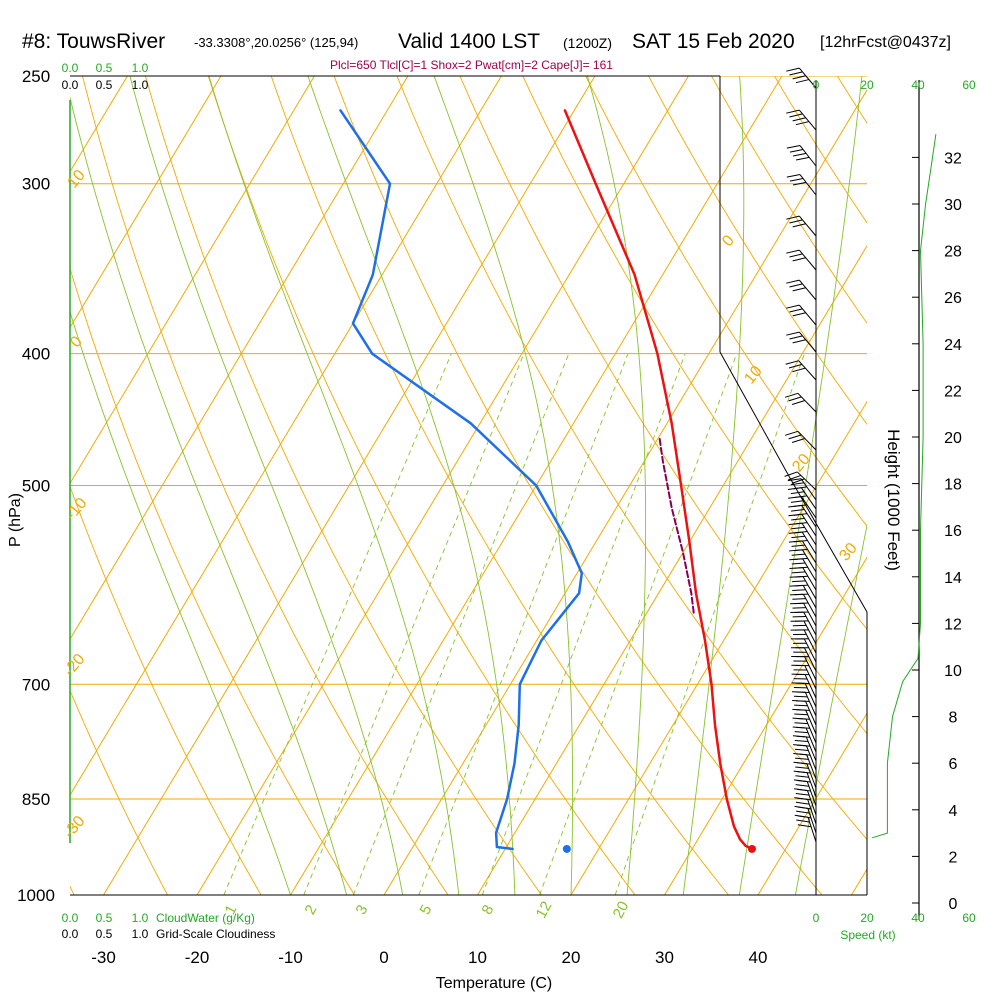 Image resolution: width=1000 pixels, height=1000 pixels. Describe the element at coordinates (893, 500) in the screenshot. I see `height-axis-title: Height (1000 Feet)` at that location.